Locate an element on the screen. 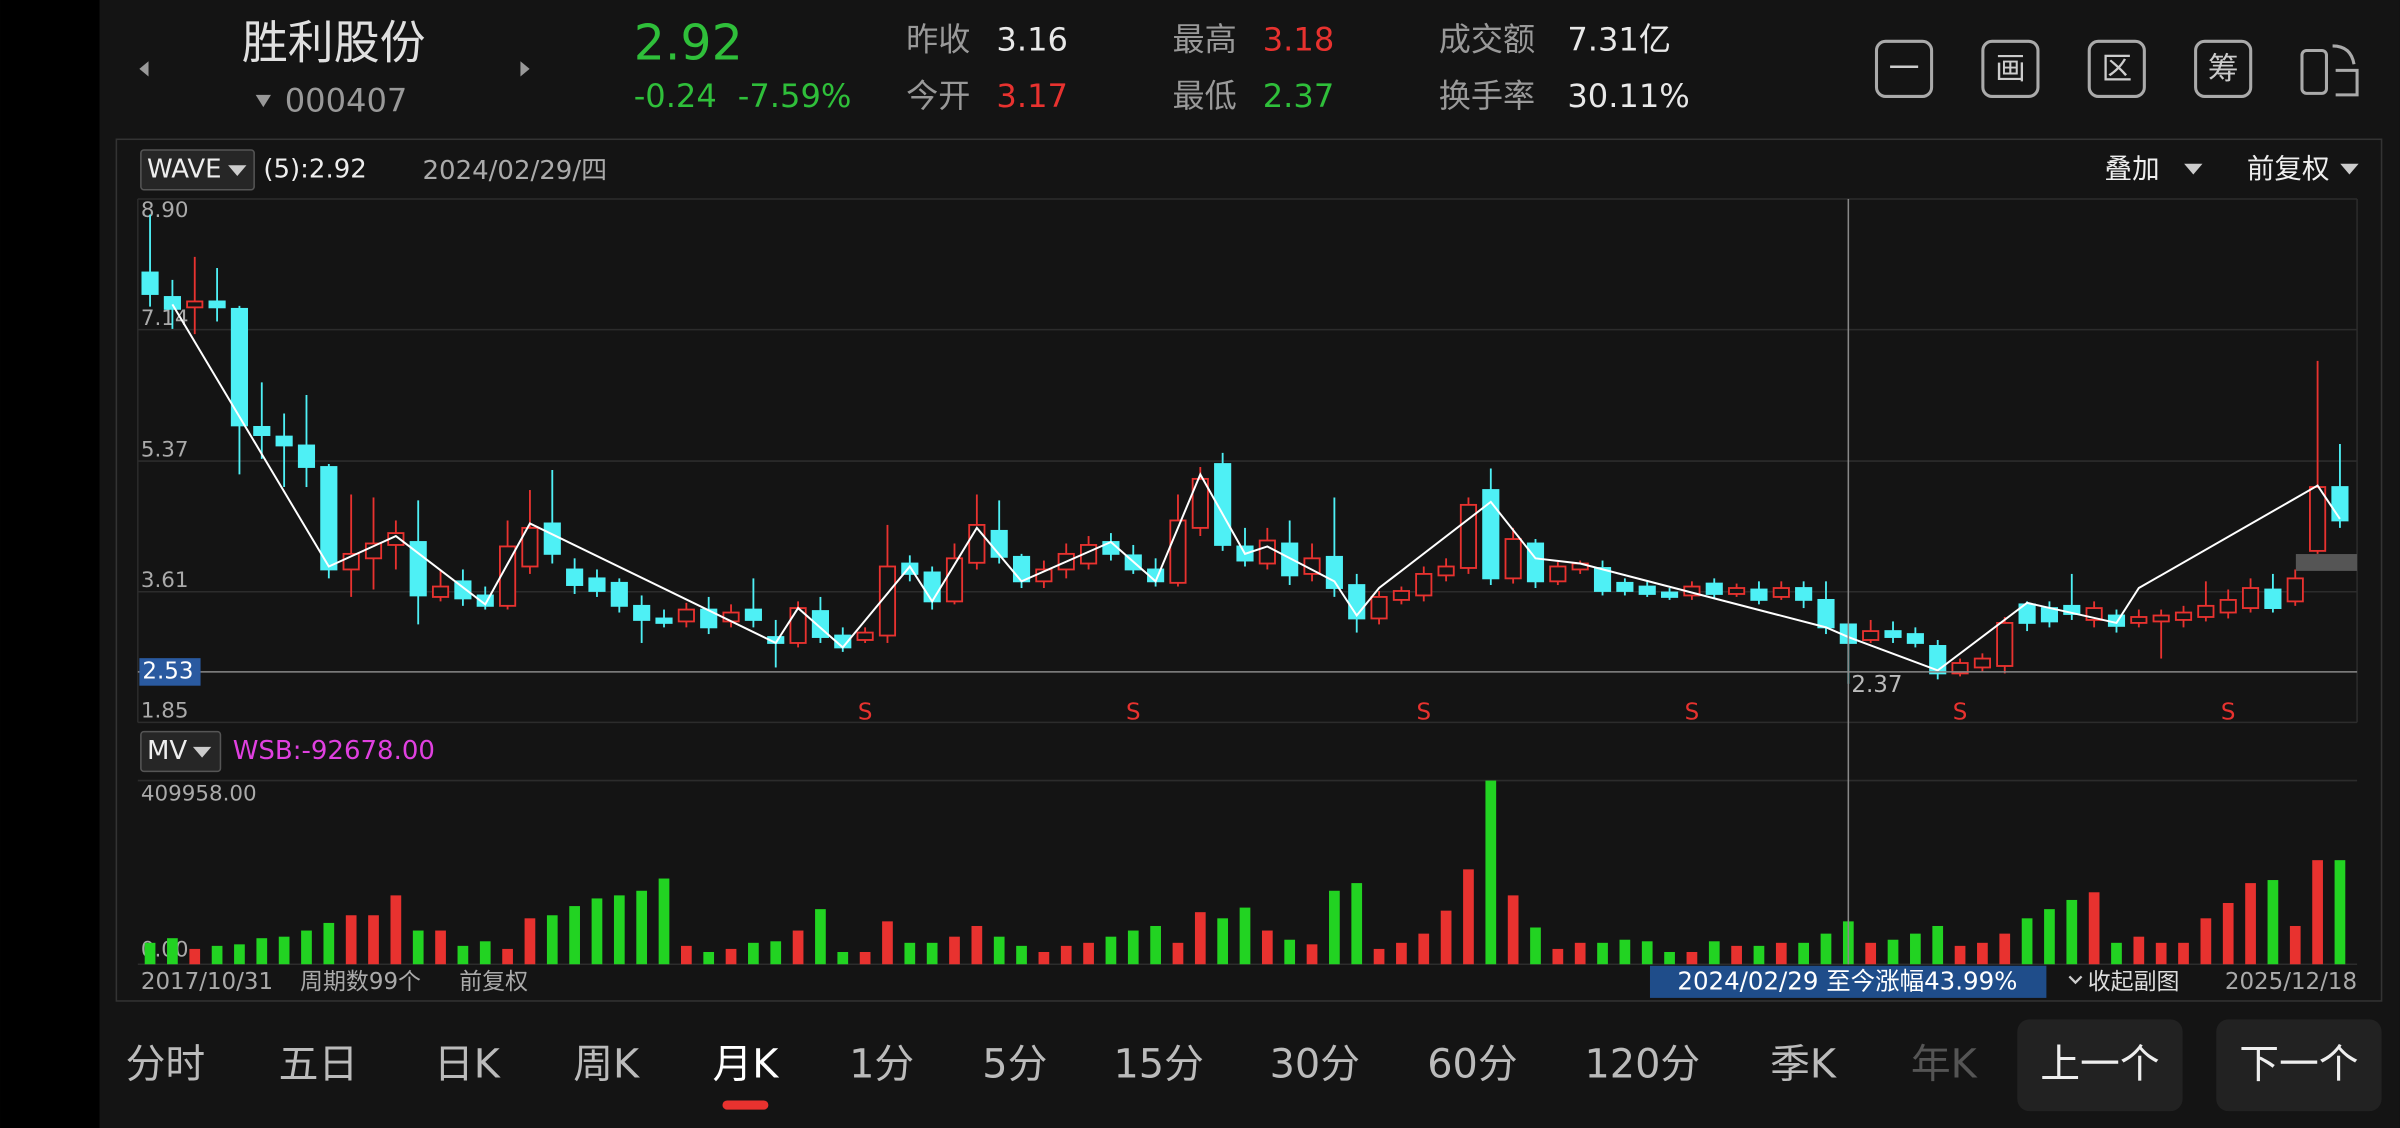 The image size is (2400, 1128). stat-label: 今开 is located at coordinates (938, 96).